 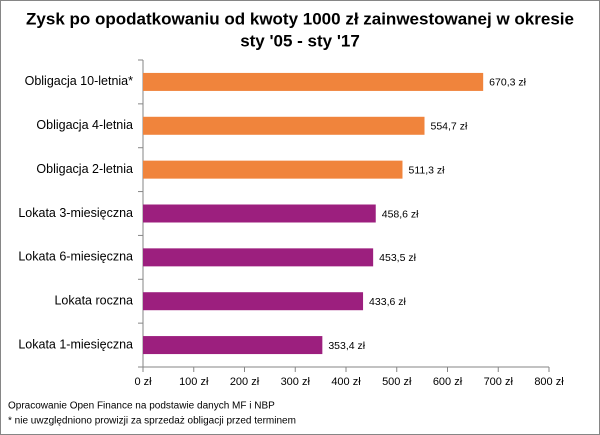 What do you see at coordinates (84, 169) in the screenshot?
I see `y-tick-label: Obligacja 2-letnia` at bounding box center [84, 169].